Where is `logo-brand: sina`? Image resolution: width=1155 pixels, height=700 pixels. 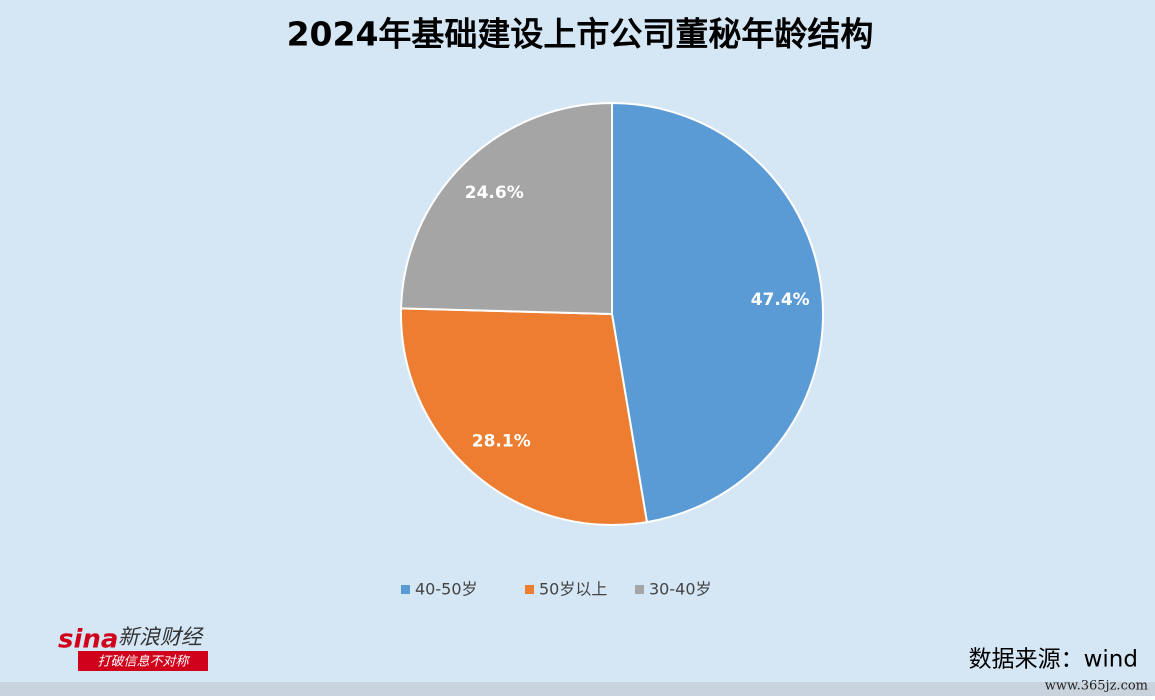
logo-brand: sina is located at coordinates (88, 640).